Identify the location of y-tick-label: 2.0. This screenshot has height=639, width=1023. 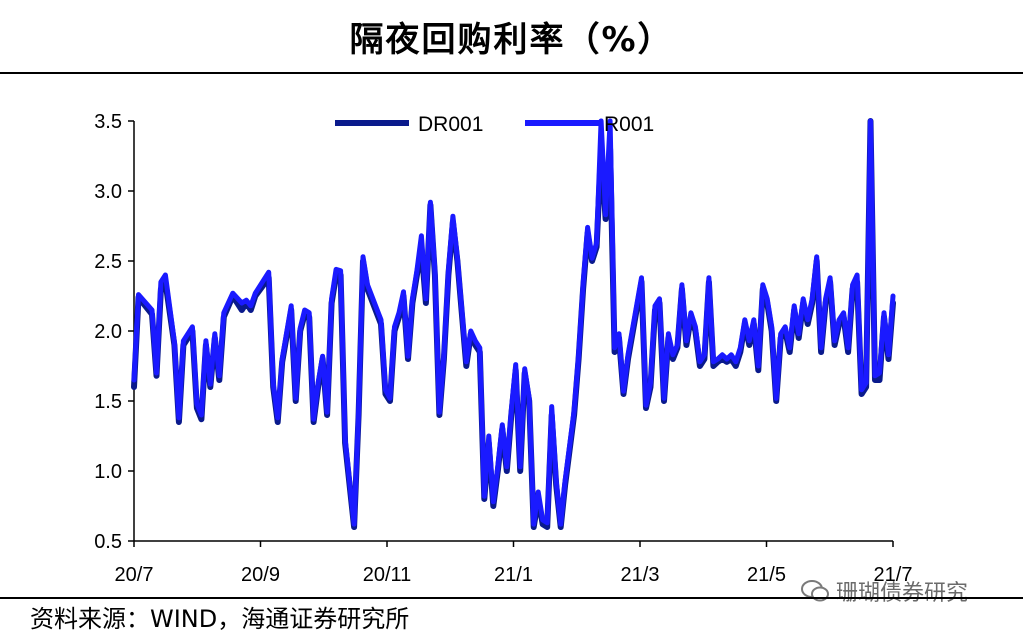
(108, 332).